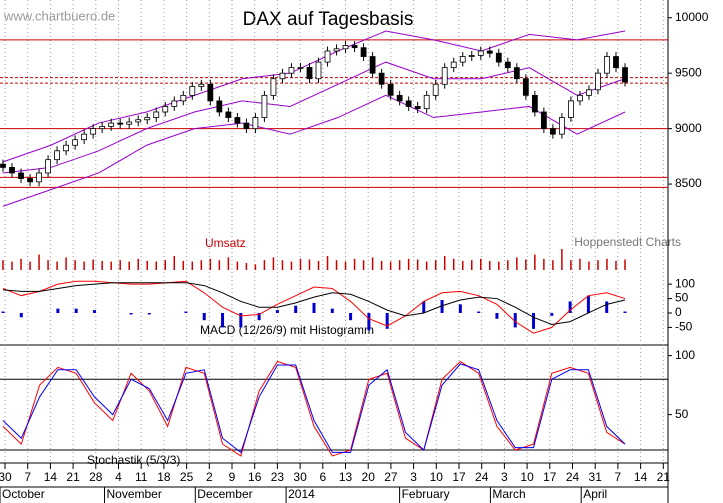  I want to click on indicator-line, so click(314, 304).